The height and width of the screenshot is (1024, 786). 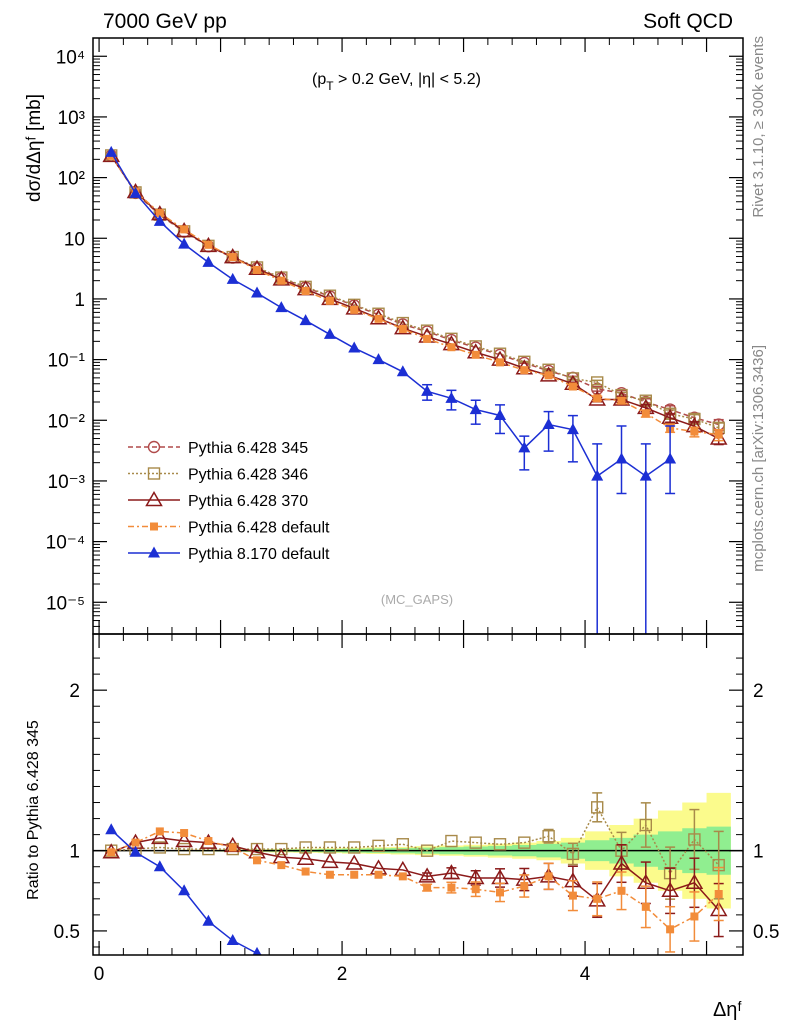 What do you see at coordinates (248, 448) in the screenshot?
I see `legend-label: Pythia 6.428 345` at bounding box center [248, 448].